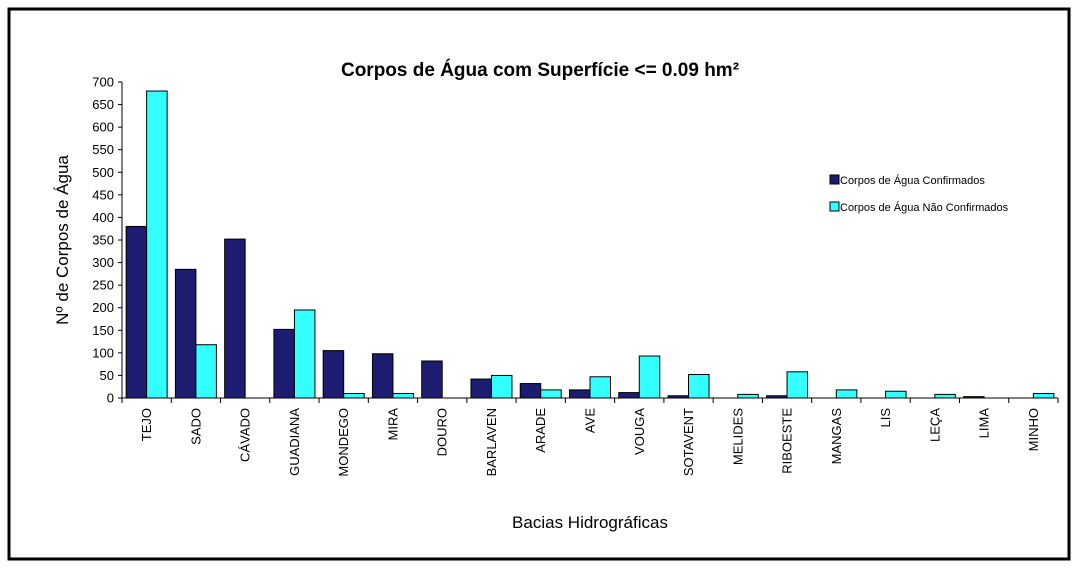  What do you see at coordinates (103, 217) in the screenshot?
I see `y-tick-label: 400` at bounding box center [103, 217].